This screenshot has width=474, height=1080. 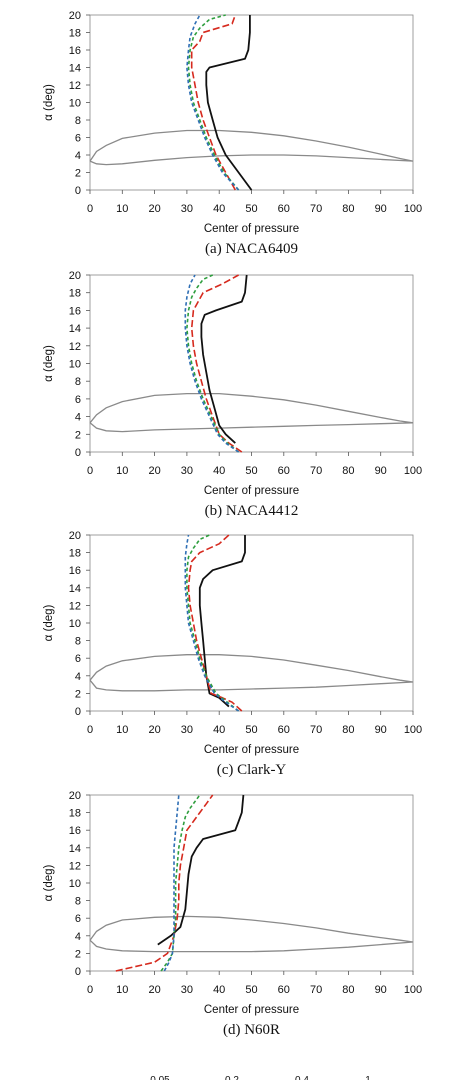 I want to click on legend-partial: 0.05 0.2 0.4 1, so click(x=260, y=1077).